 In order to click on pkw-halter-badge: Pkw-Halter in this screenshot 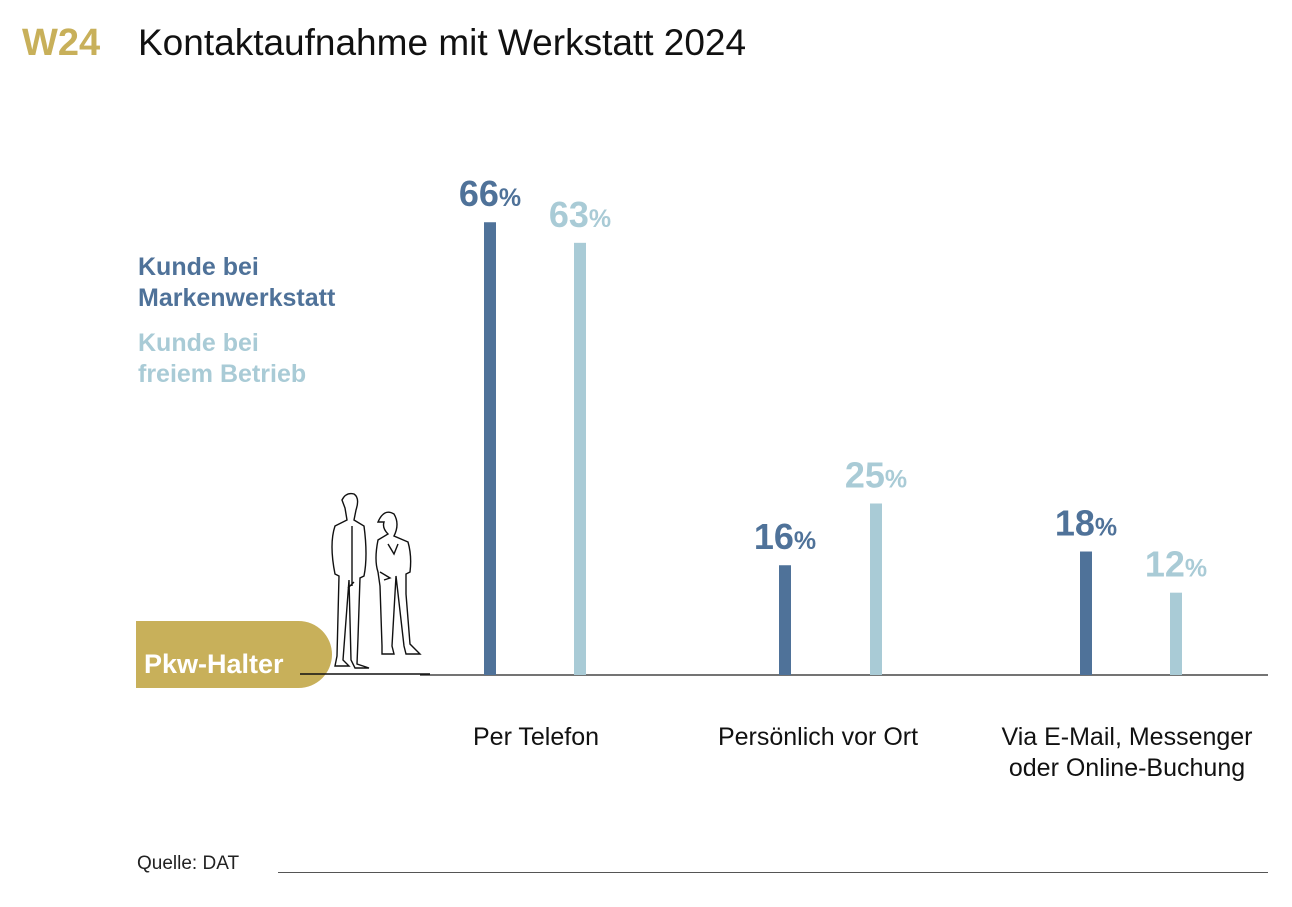, I will do `click(234, 654)`.